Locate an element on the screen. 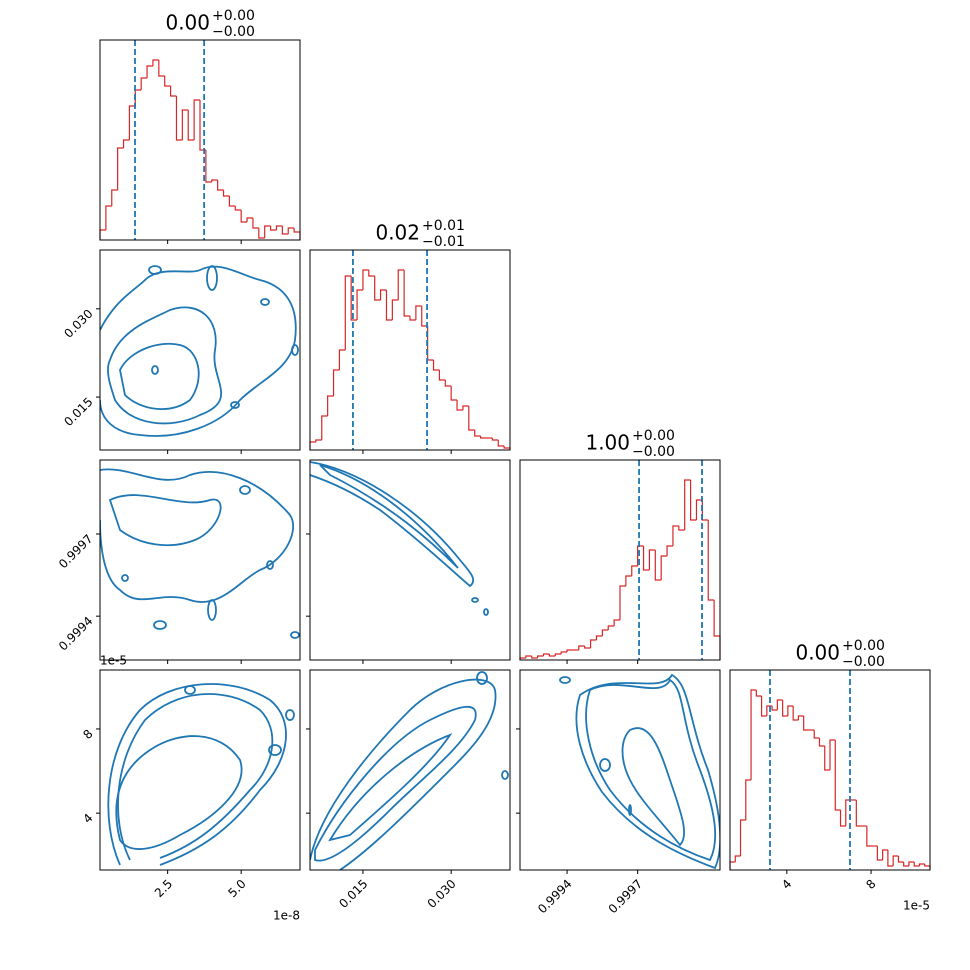 The height and width of the screenshot is (970, 970). title-value: 1.00 is located at coordinates (607, 443).